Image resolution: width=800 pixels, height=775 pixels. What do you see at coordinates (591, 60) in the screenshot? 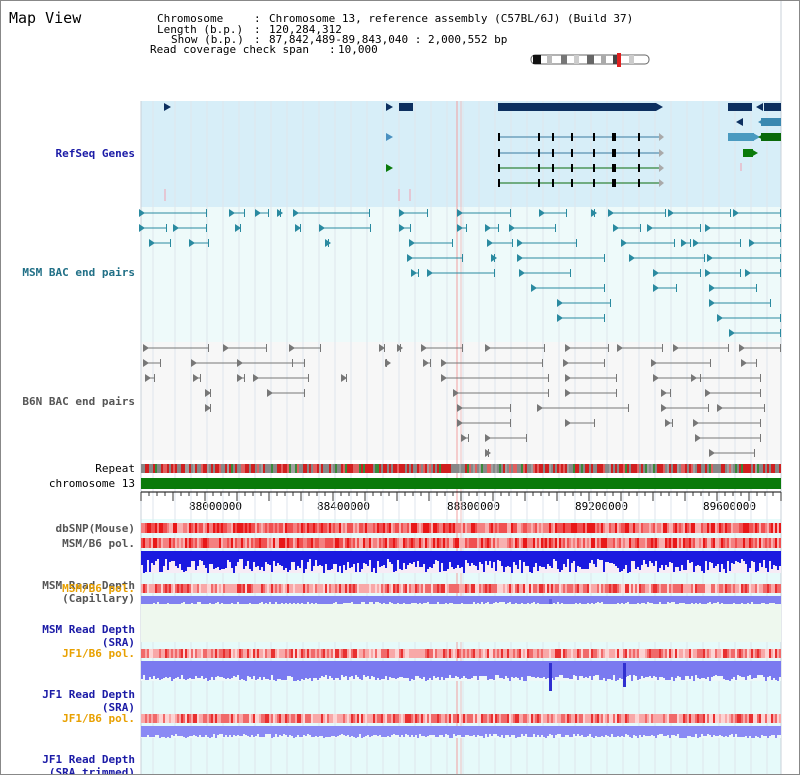
I see `chromosome-ideogram` at bounding box center [591, 60].